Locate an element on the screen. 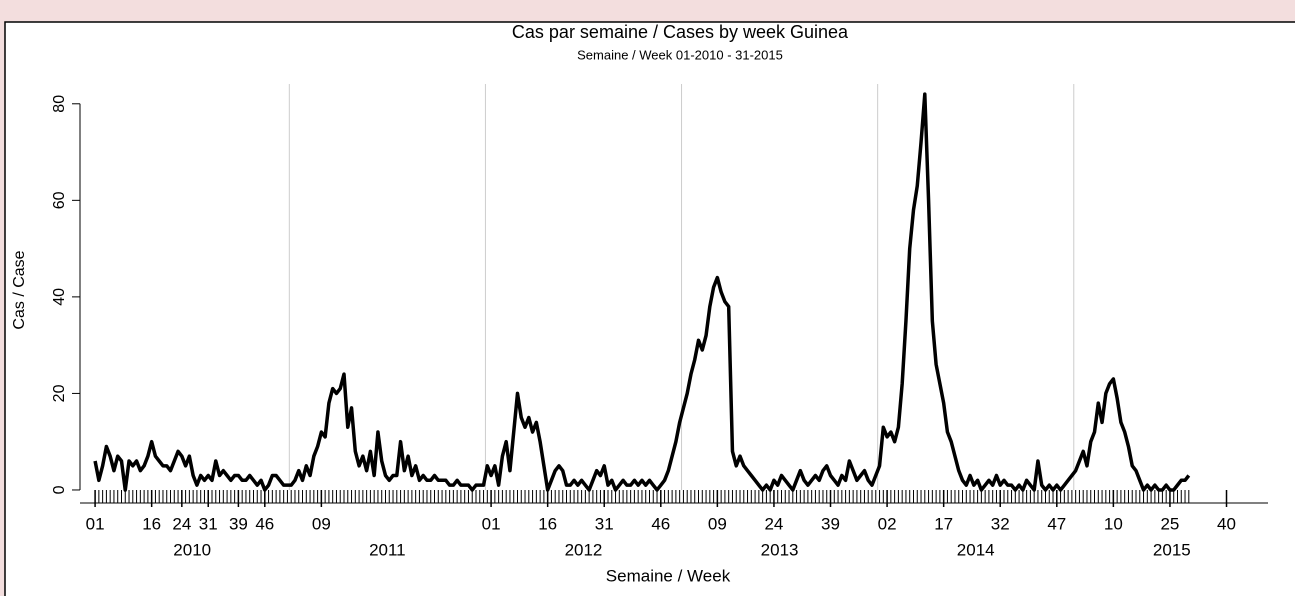  x-tick-label: 25 is located at coordinates (1169, 523).